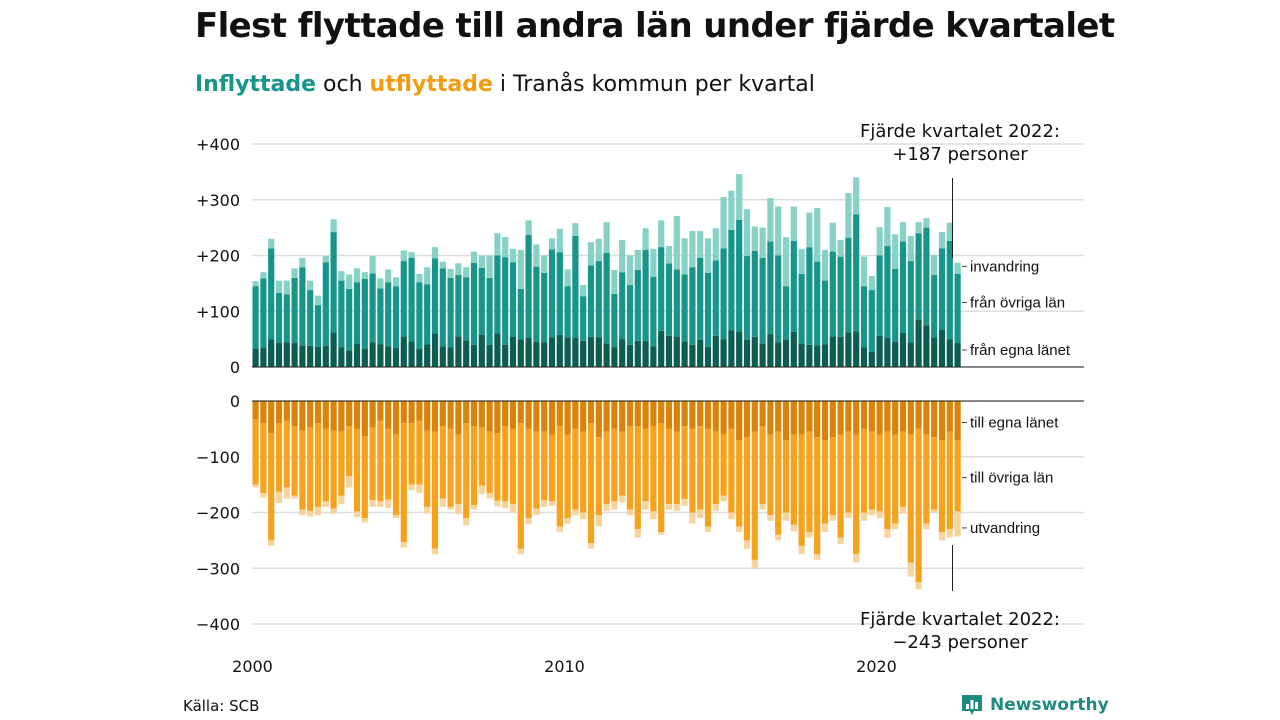  What do you see at coordinates (252, 666) in the screenshot?
I see `x-tick: 2000` at bounding box center [252, 666].